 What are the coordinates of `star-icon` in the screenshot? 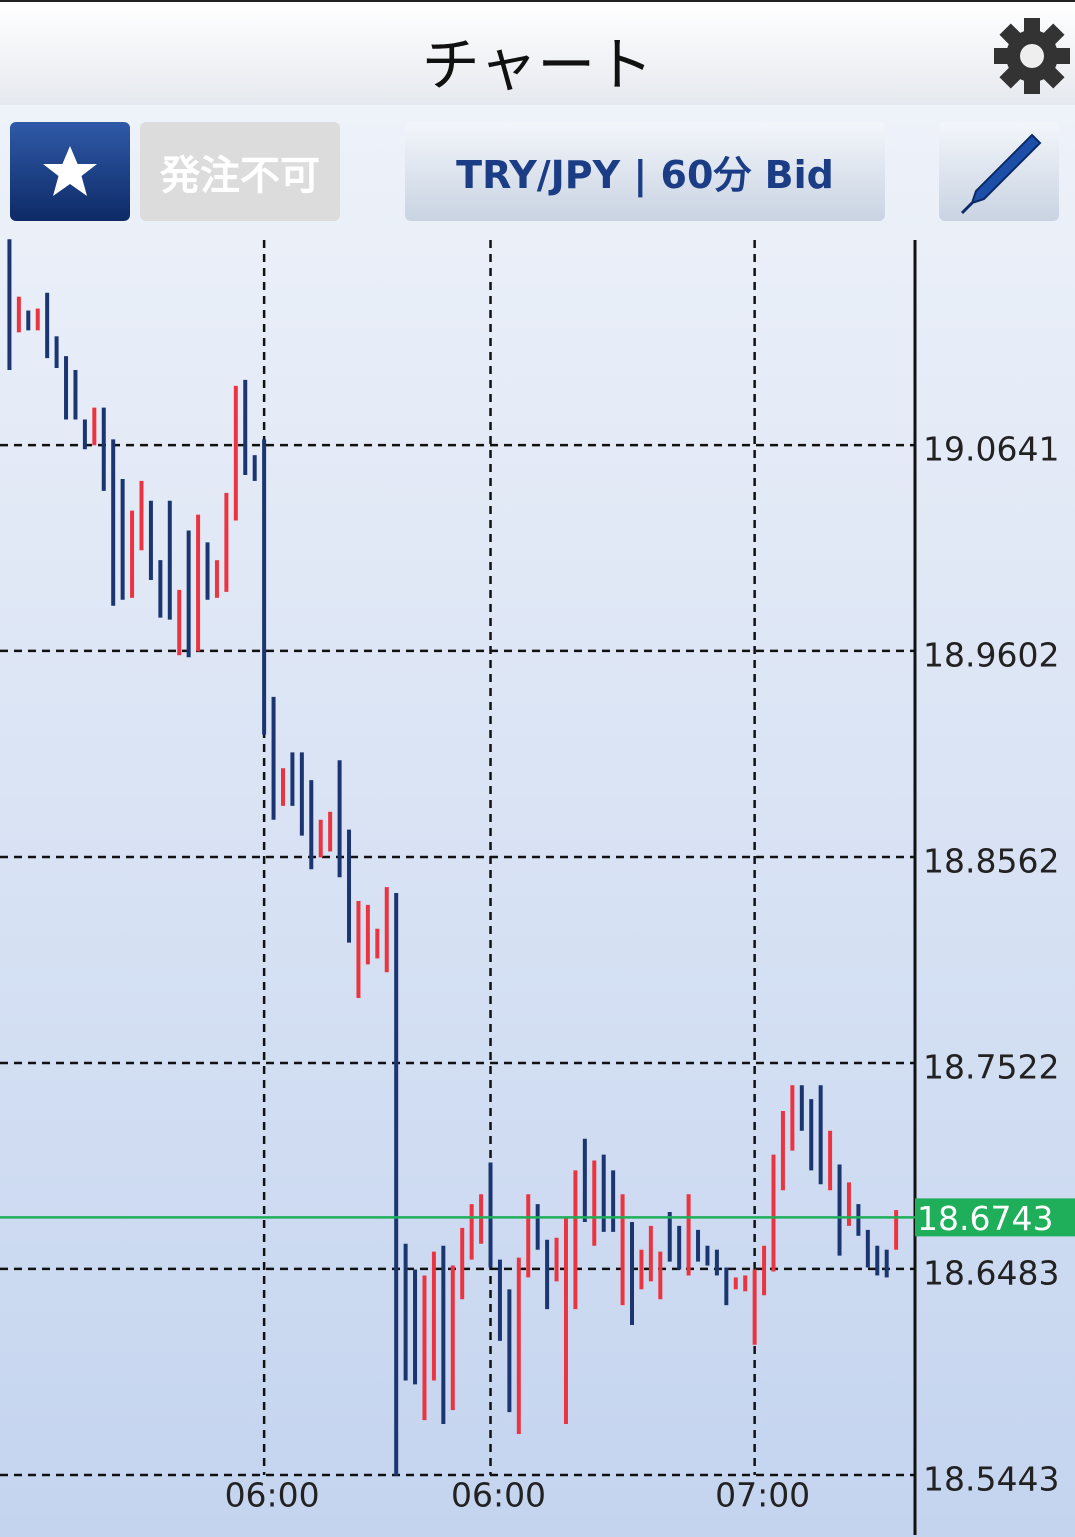 It's located at (70, 170).